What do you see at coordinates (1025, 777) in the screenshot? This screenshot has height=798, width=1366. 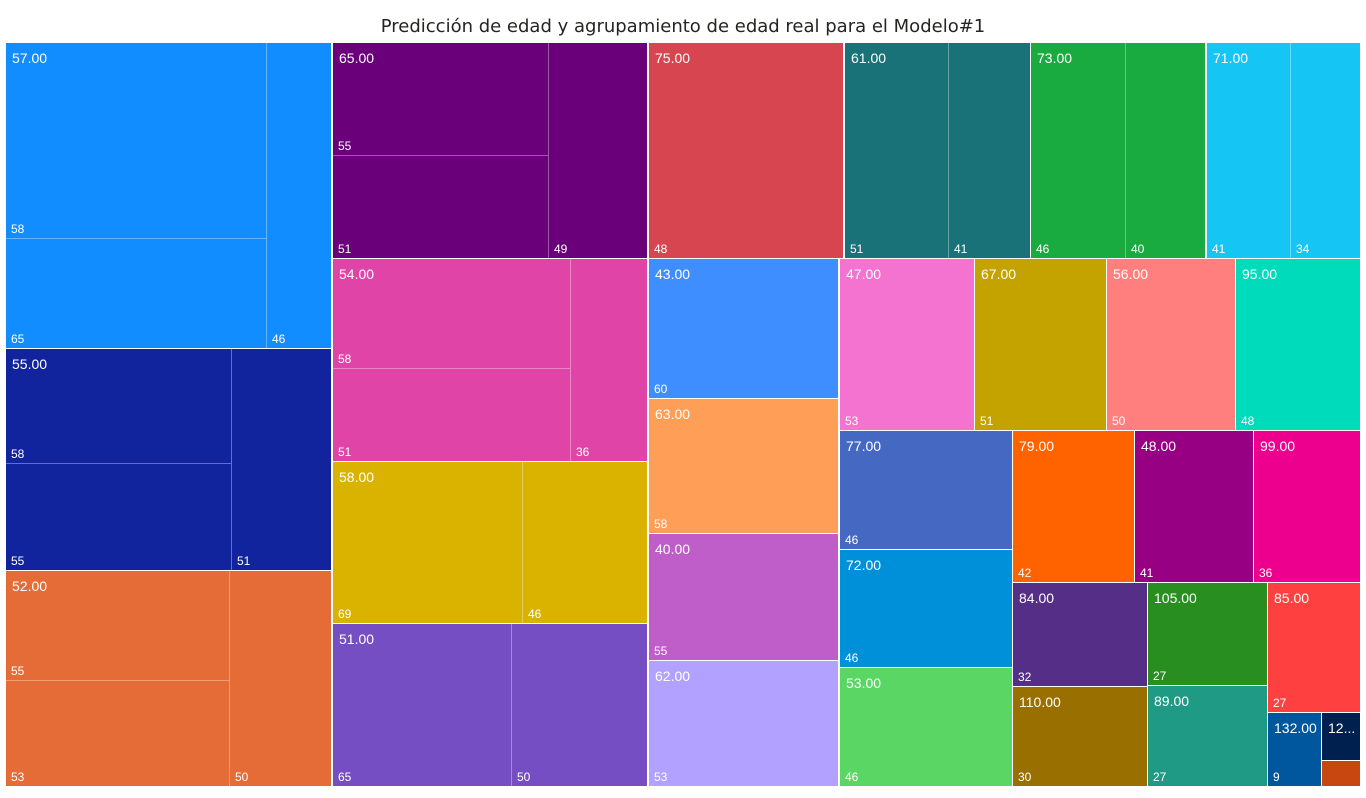 I see `subtile-label: 30` at bounding box center [1025, 777].